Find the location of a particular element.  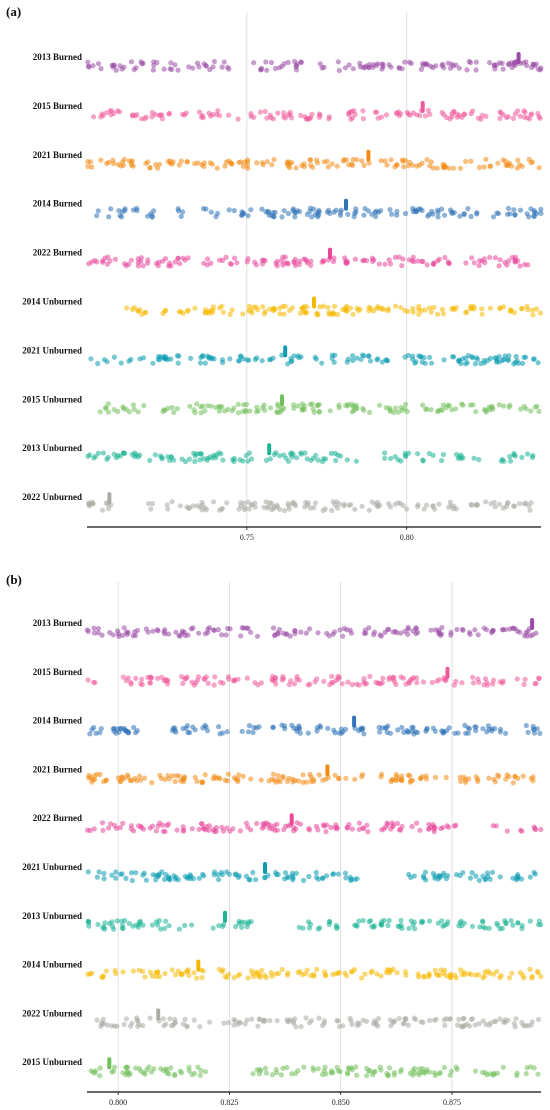

median-marker is located at coordinates (354, 721).